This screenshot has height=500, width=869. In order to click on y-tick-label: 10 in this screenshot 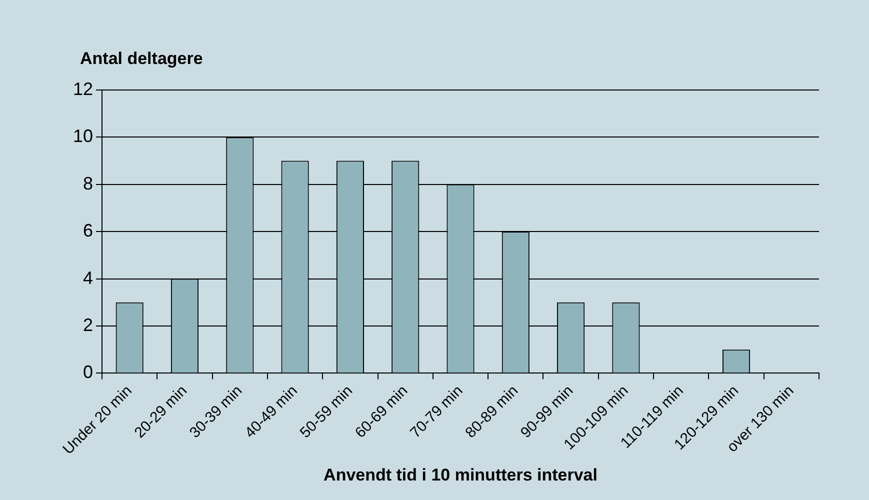, I will do `click(83, 136)`.